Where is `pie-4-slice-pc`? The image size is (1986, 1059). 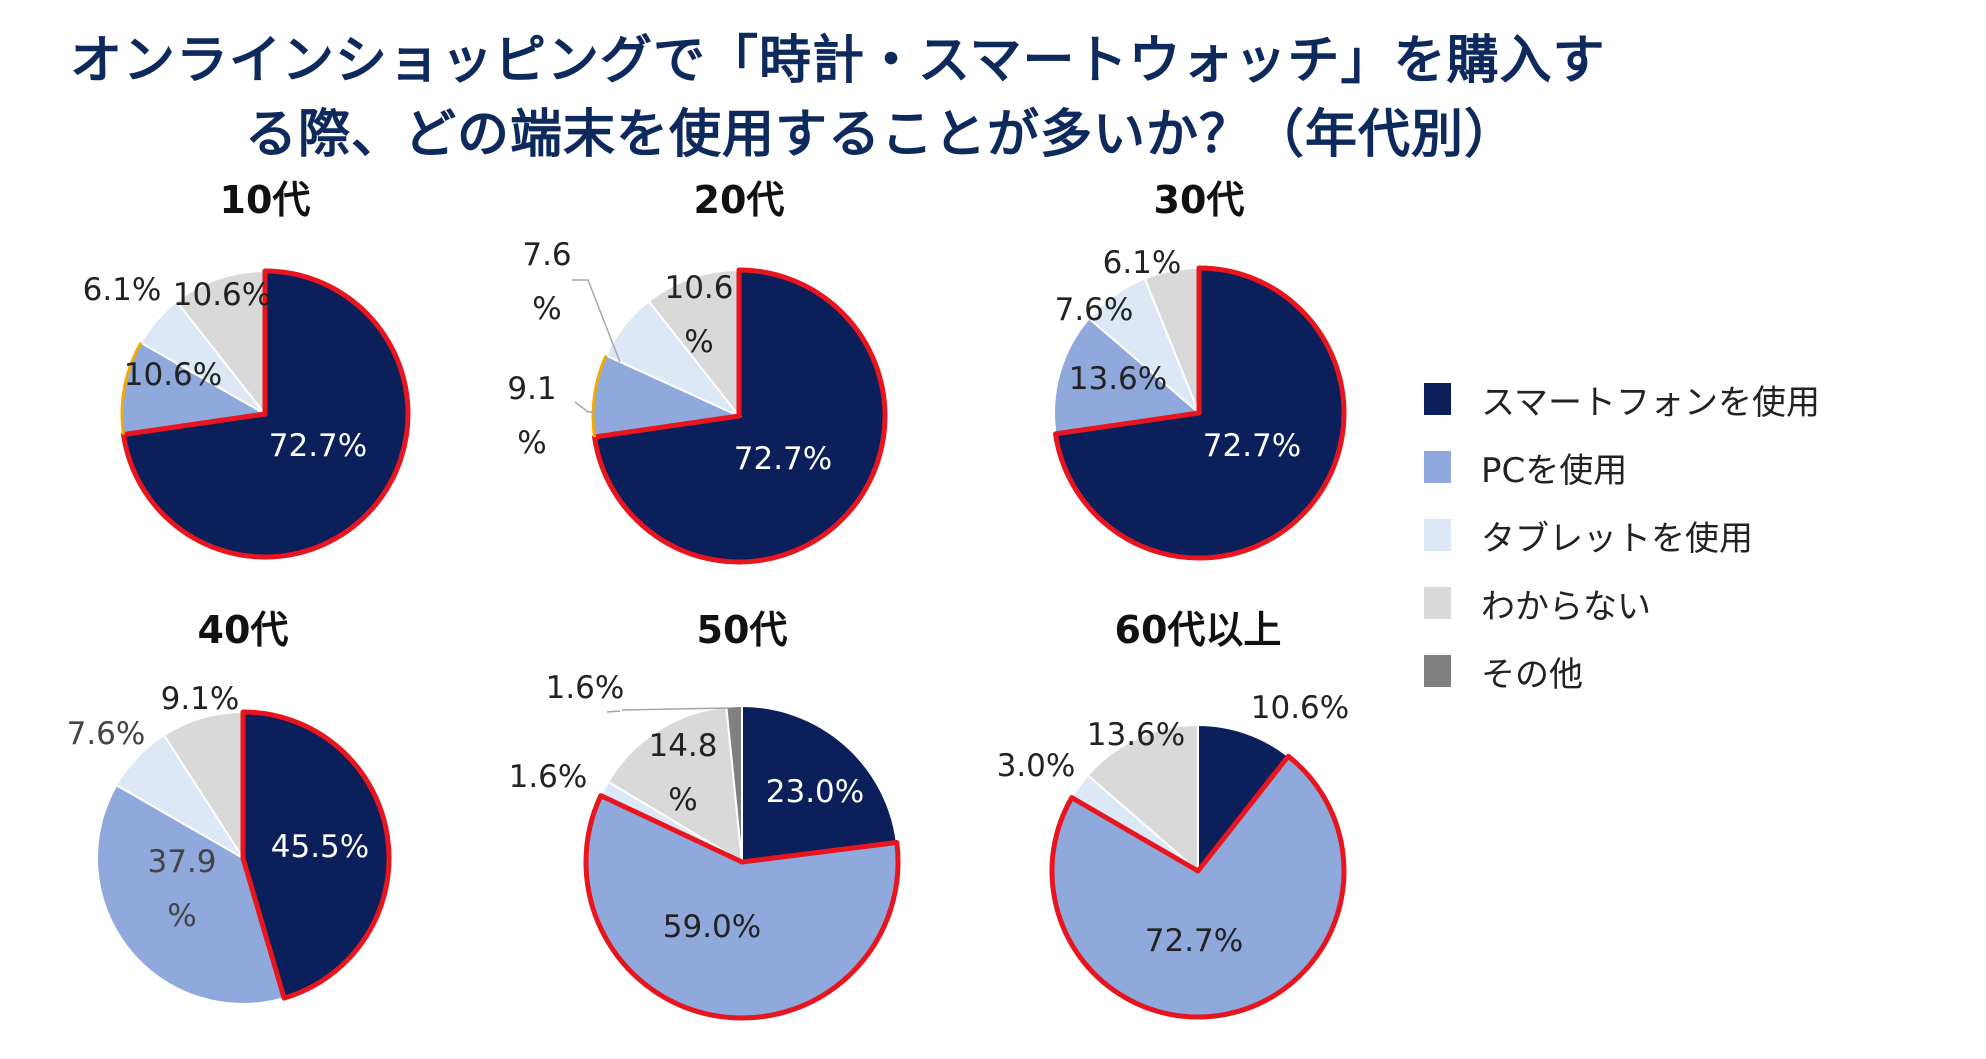
pie-4-slice-pc is located at coordinates (191, 894).